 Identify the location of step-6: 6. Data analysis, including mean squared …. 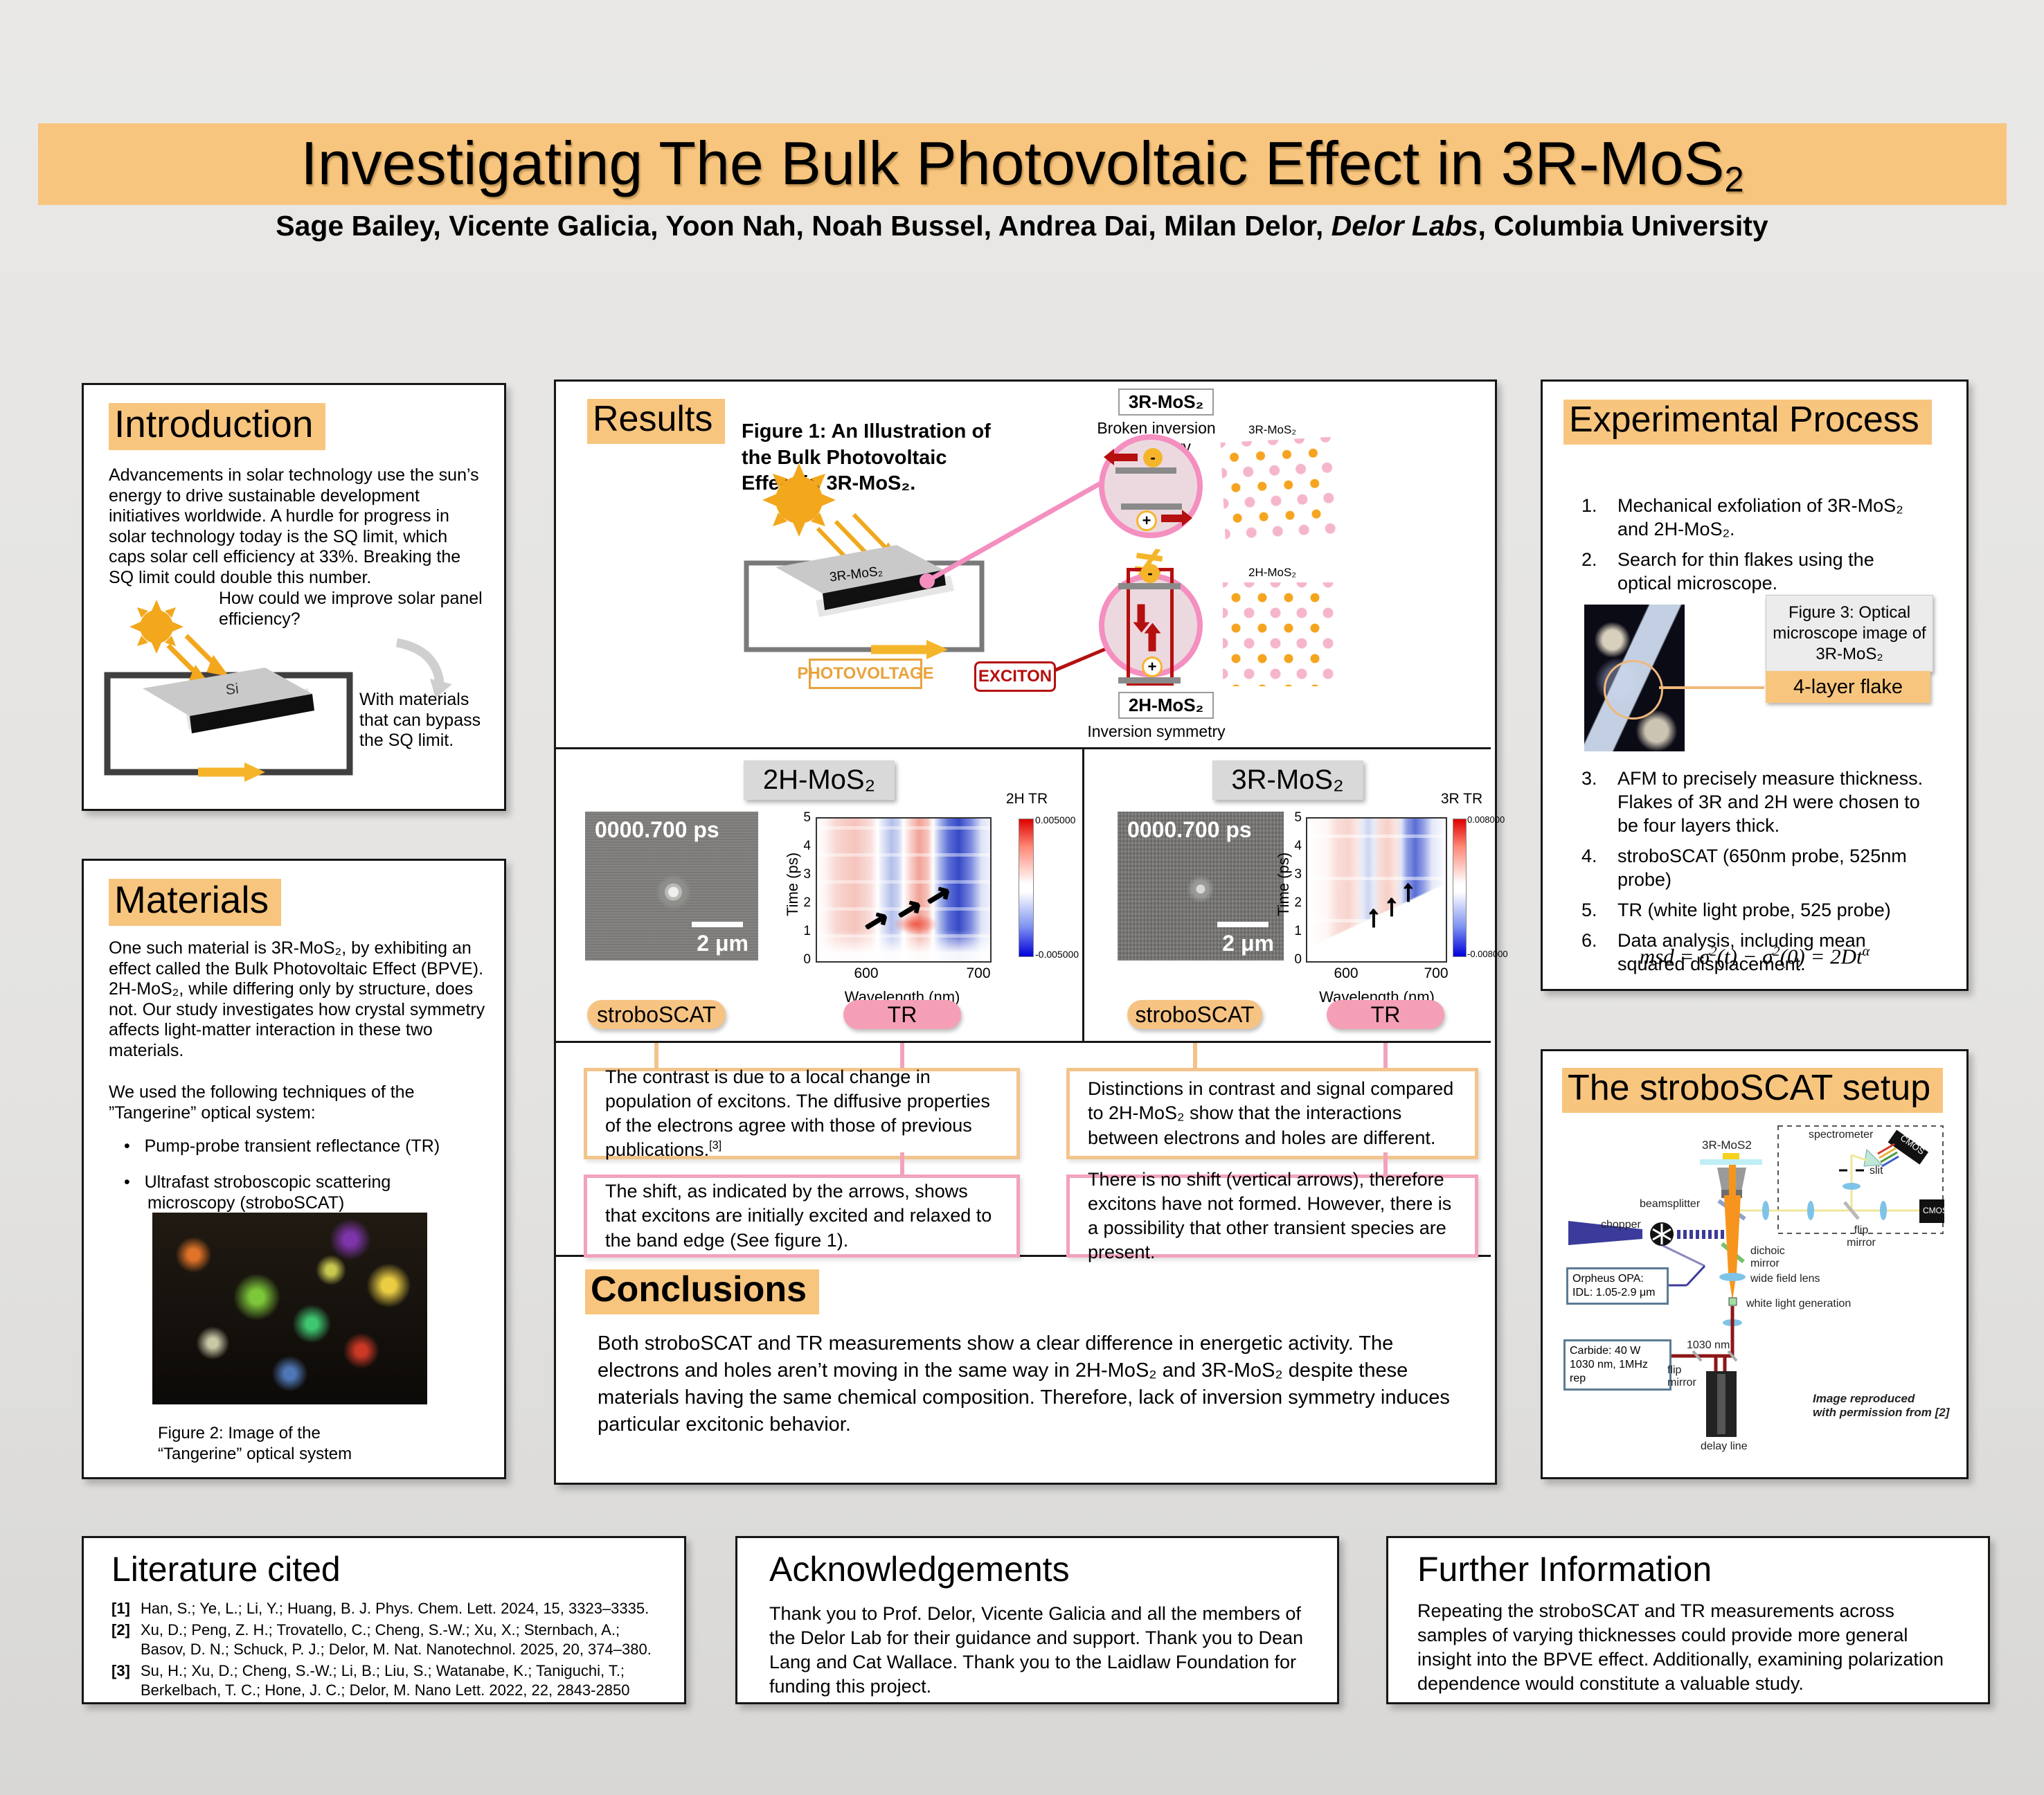
(1724, 952).